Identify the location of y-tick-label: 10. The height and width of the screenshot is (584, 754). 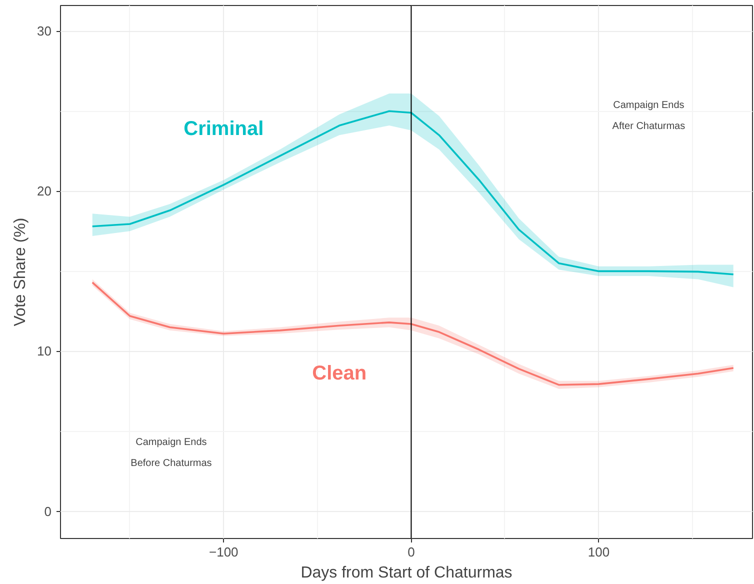
(44, 351).